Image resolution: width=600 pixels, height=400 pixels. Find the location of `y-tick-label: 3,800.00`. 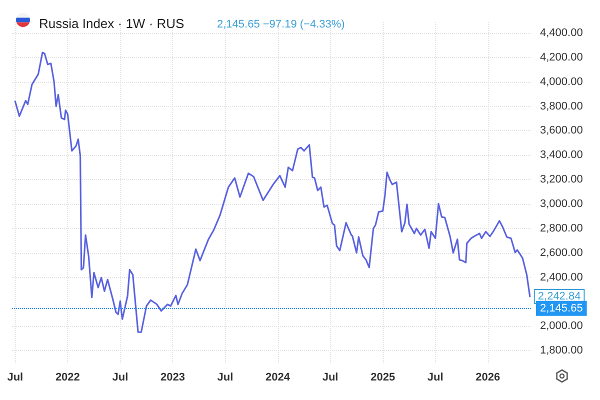

y-tick-label: 3,800.00 is located at coordinates (561, 106).